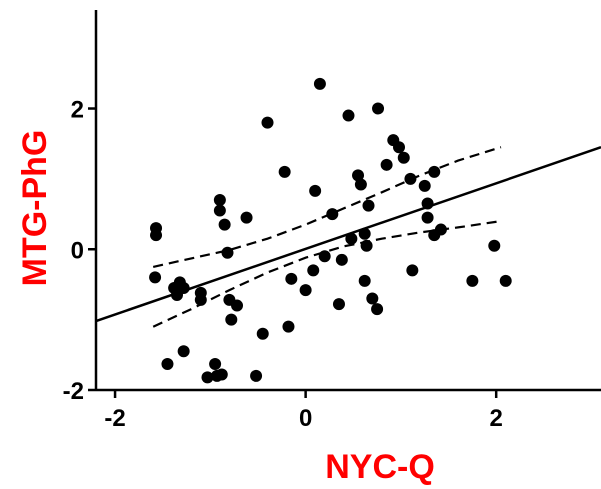  I want to click on confidence-upper-line, so click(327, 207).